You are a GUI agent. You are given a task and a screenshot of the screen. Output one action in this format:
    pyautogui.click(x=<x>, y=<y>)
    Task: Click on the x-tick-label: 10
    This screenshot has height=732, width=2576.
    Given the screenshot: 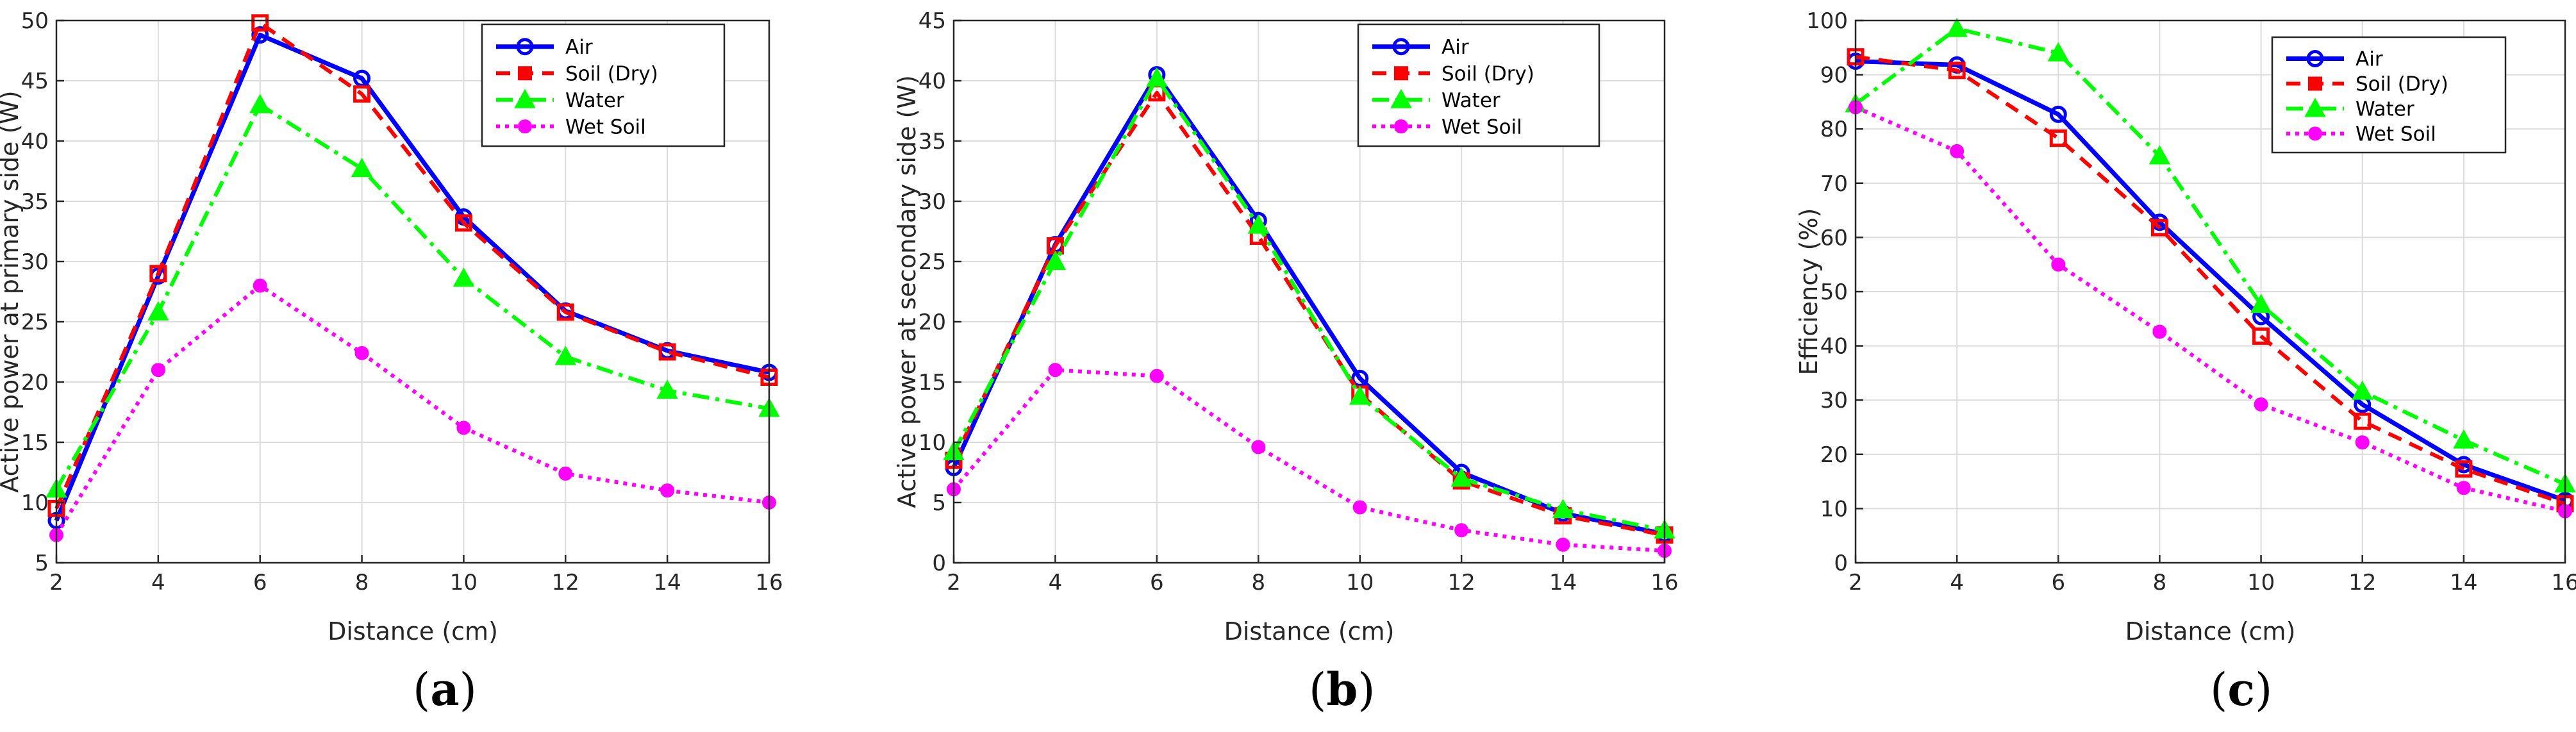 What is the action you would take?
    pyautogui.click(x=1360, y=583)
    